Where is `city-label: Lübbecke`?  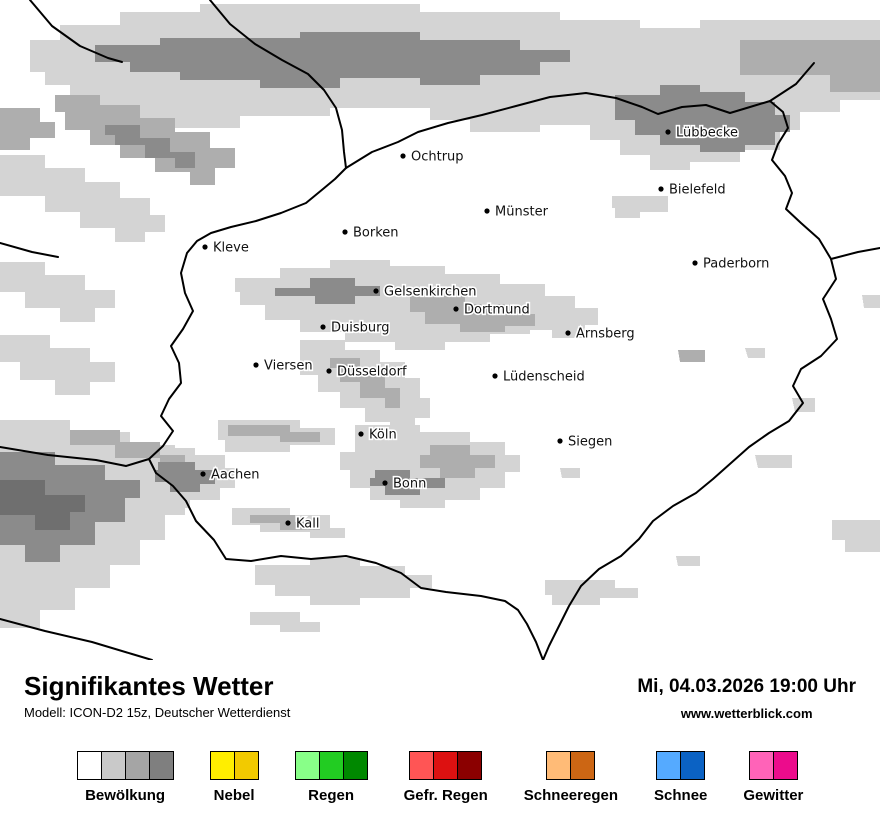 city-label: Lübbecke is located at coordinates (707, 133).